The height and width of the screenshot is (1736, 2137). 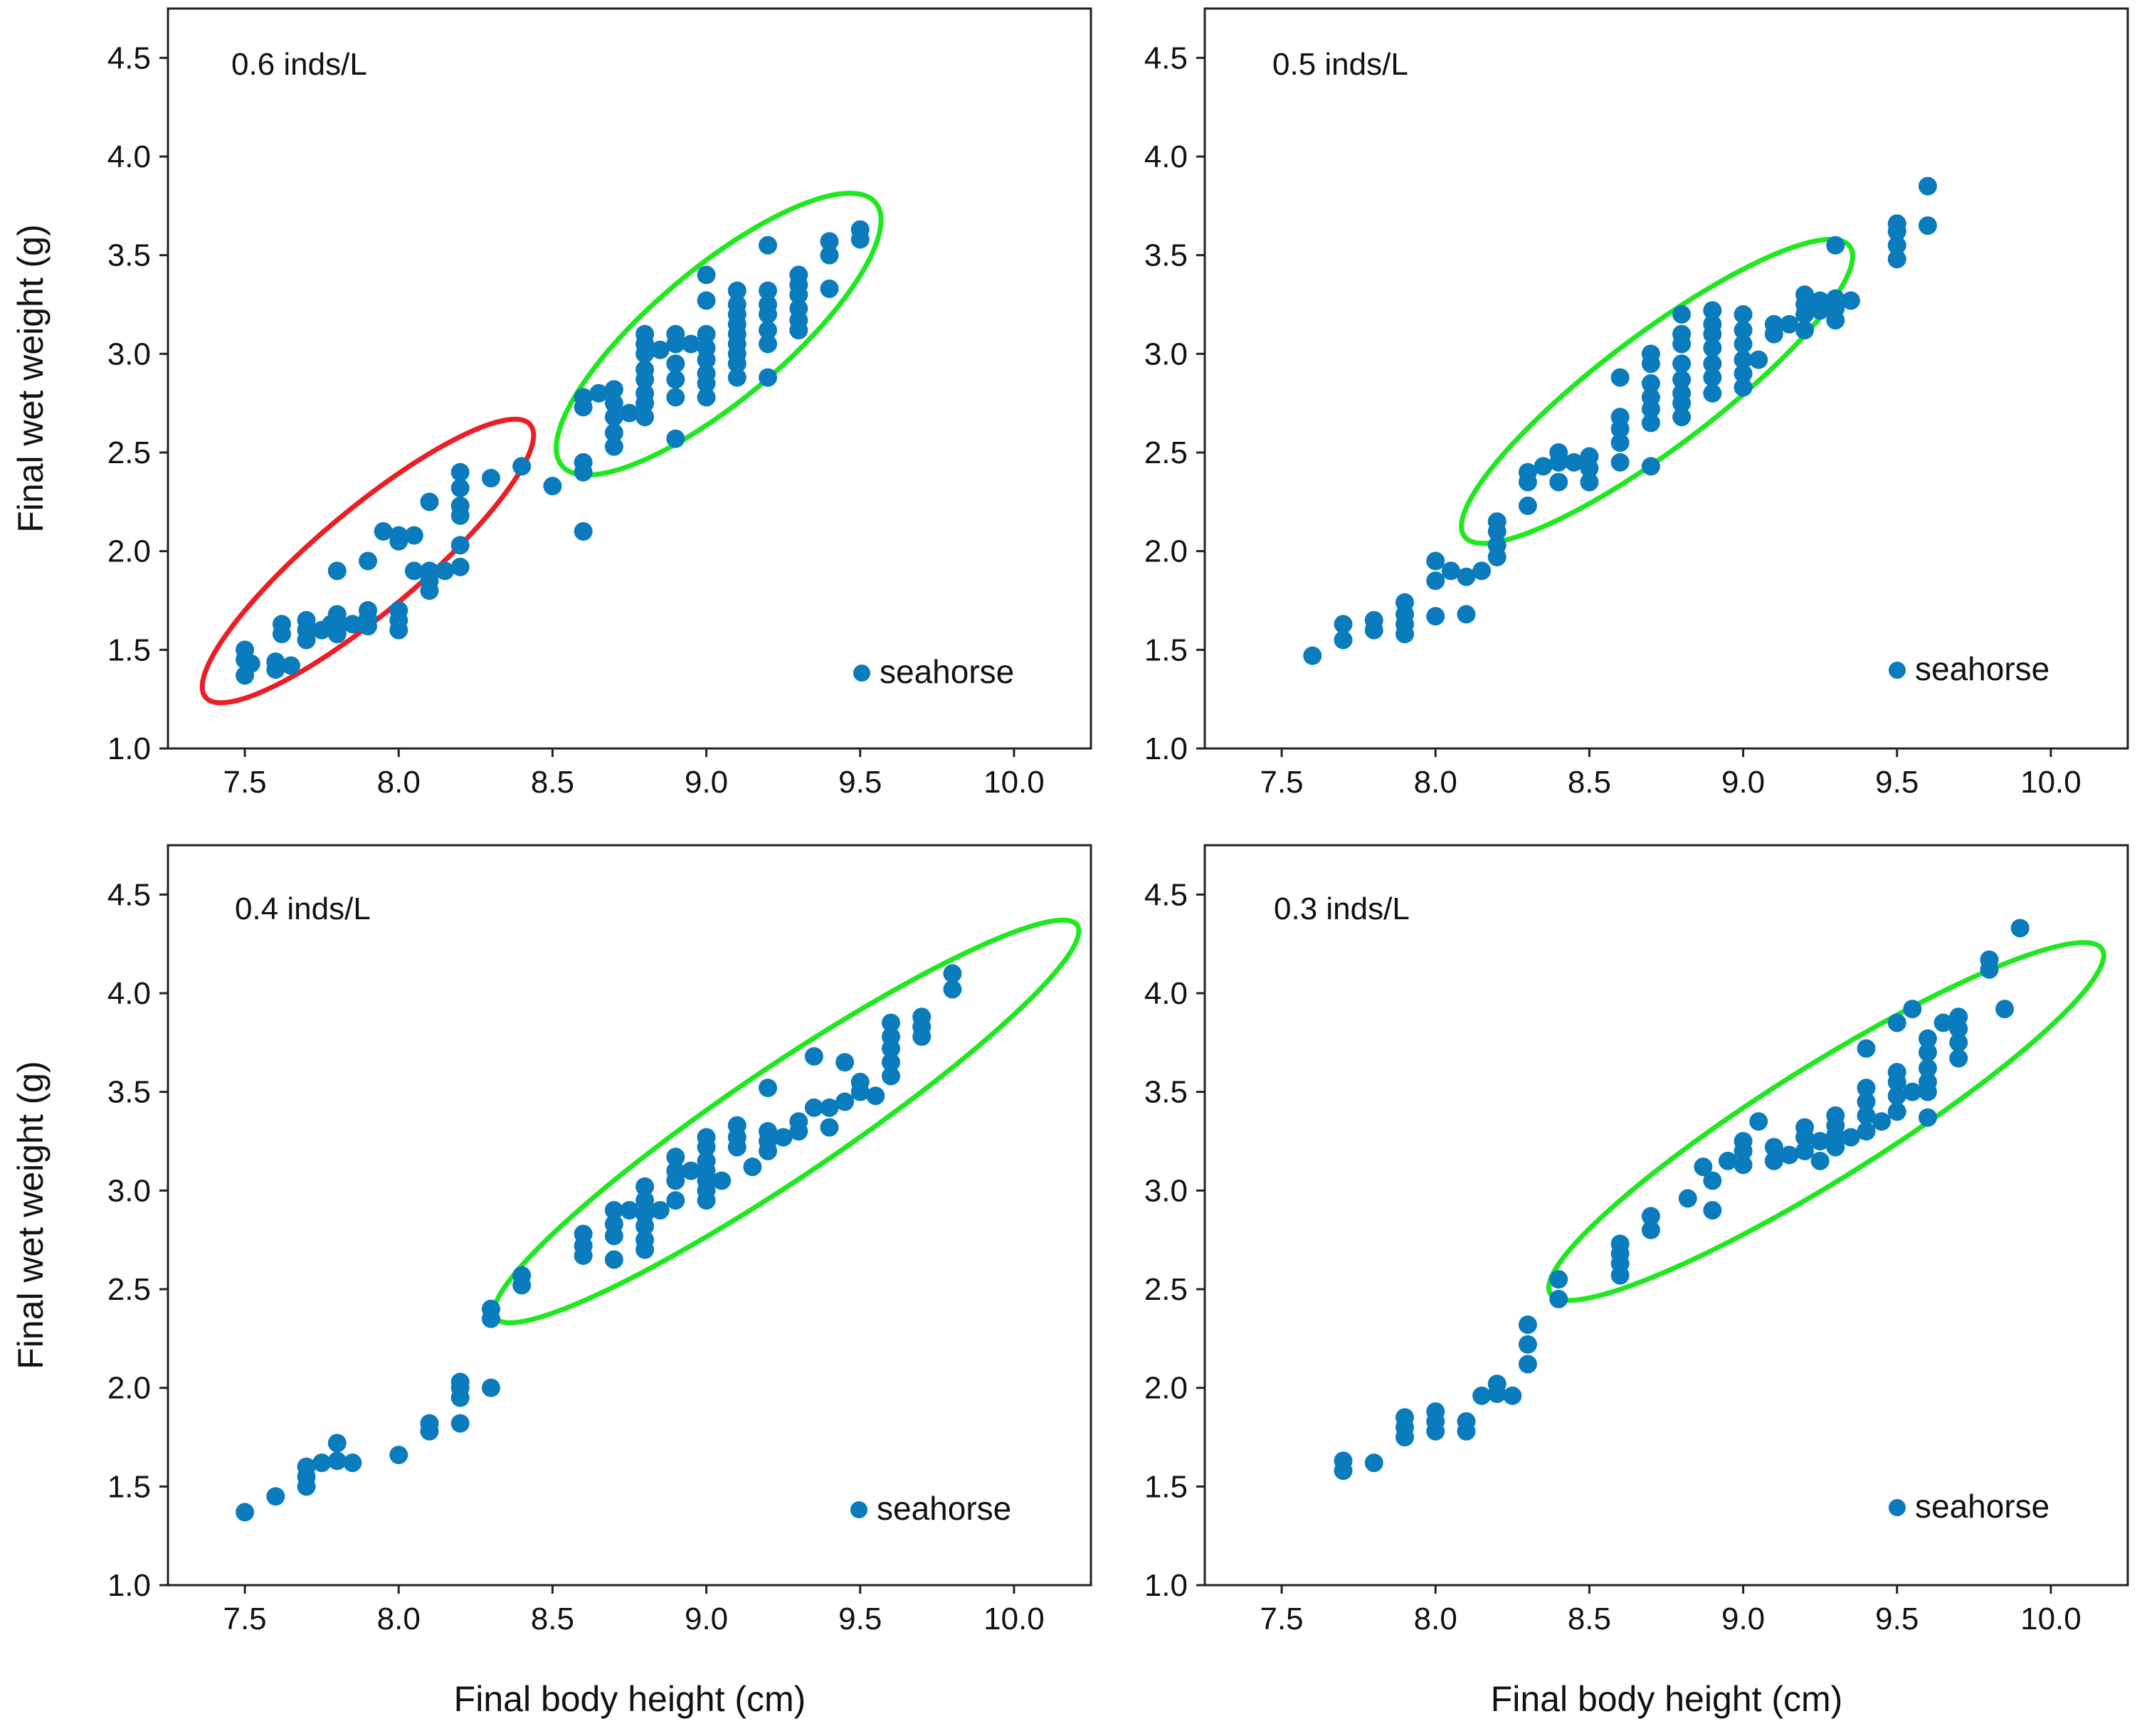 What do you see at coordinates (1667, 1699) in the screenshot?
I see `x-axis-label-right: Final body height (cm)` at bounding box center [1667, 1699].